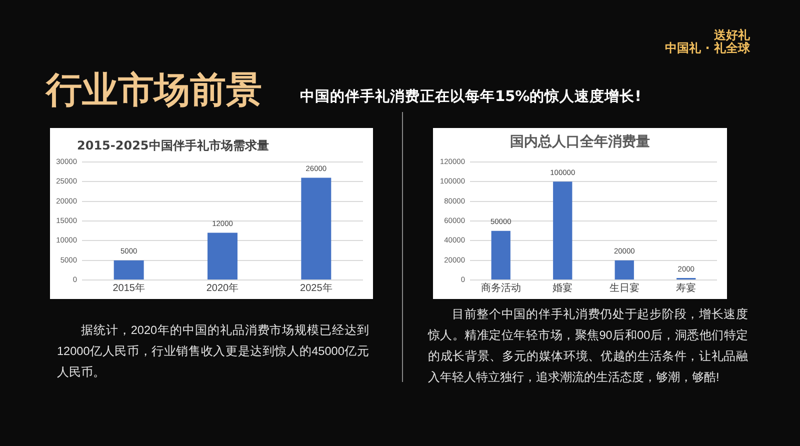 The width and height of the screenshot is (800, 446). What do you see at coordinates (732, 35) in the screenshot?
I see `text: 送好礼` at bounding box center [732, 35].